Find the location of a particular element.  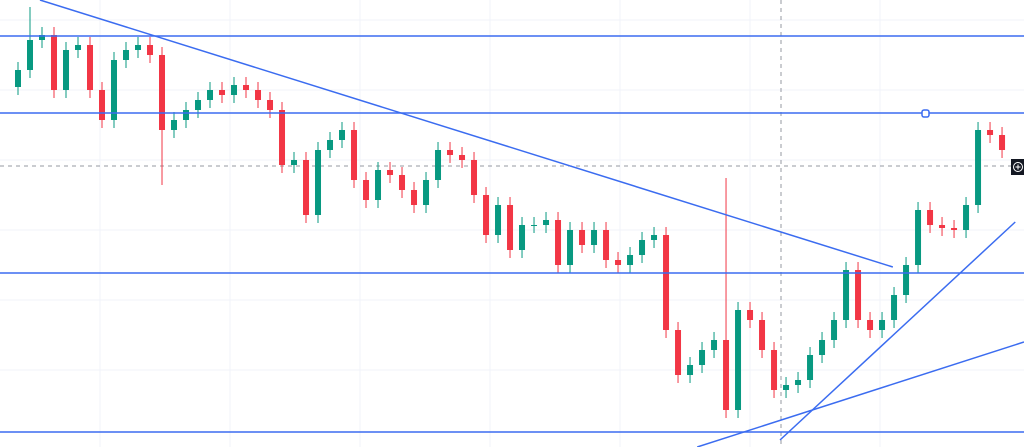

line-handle is located at coordinates (925, 113).